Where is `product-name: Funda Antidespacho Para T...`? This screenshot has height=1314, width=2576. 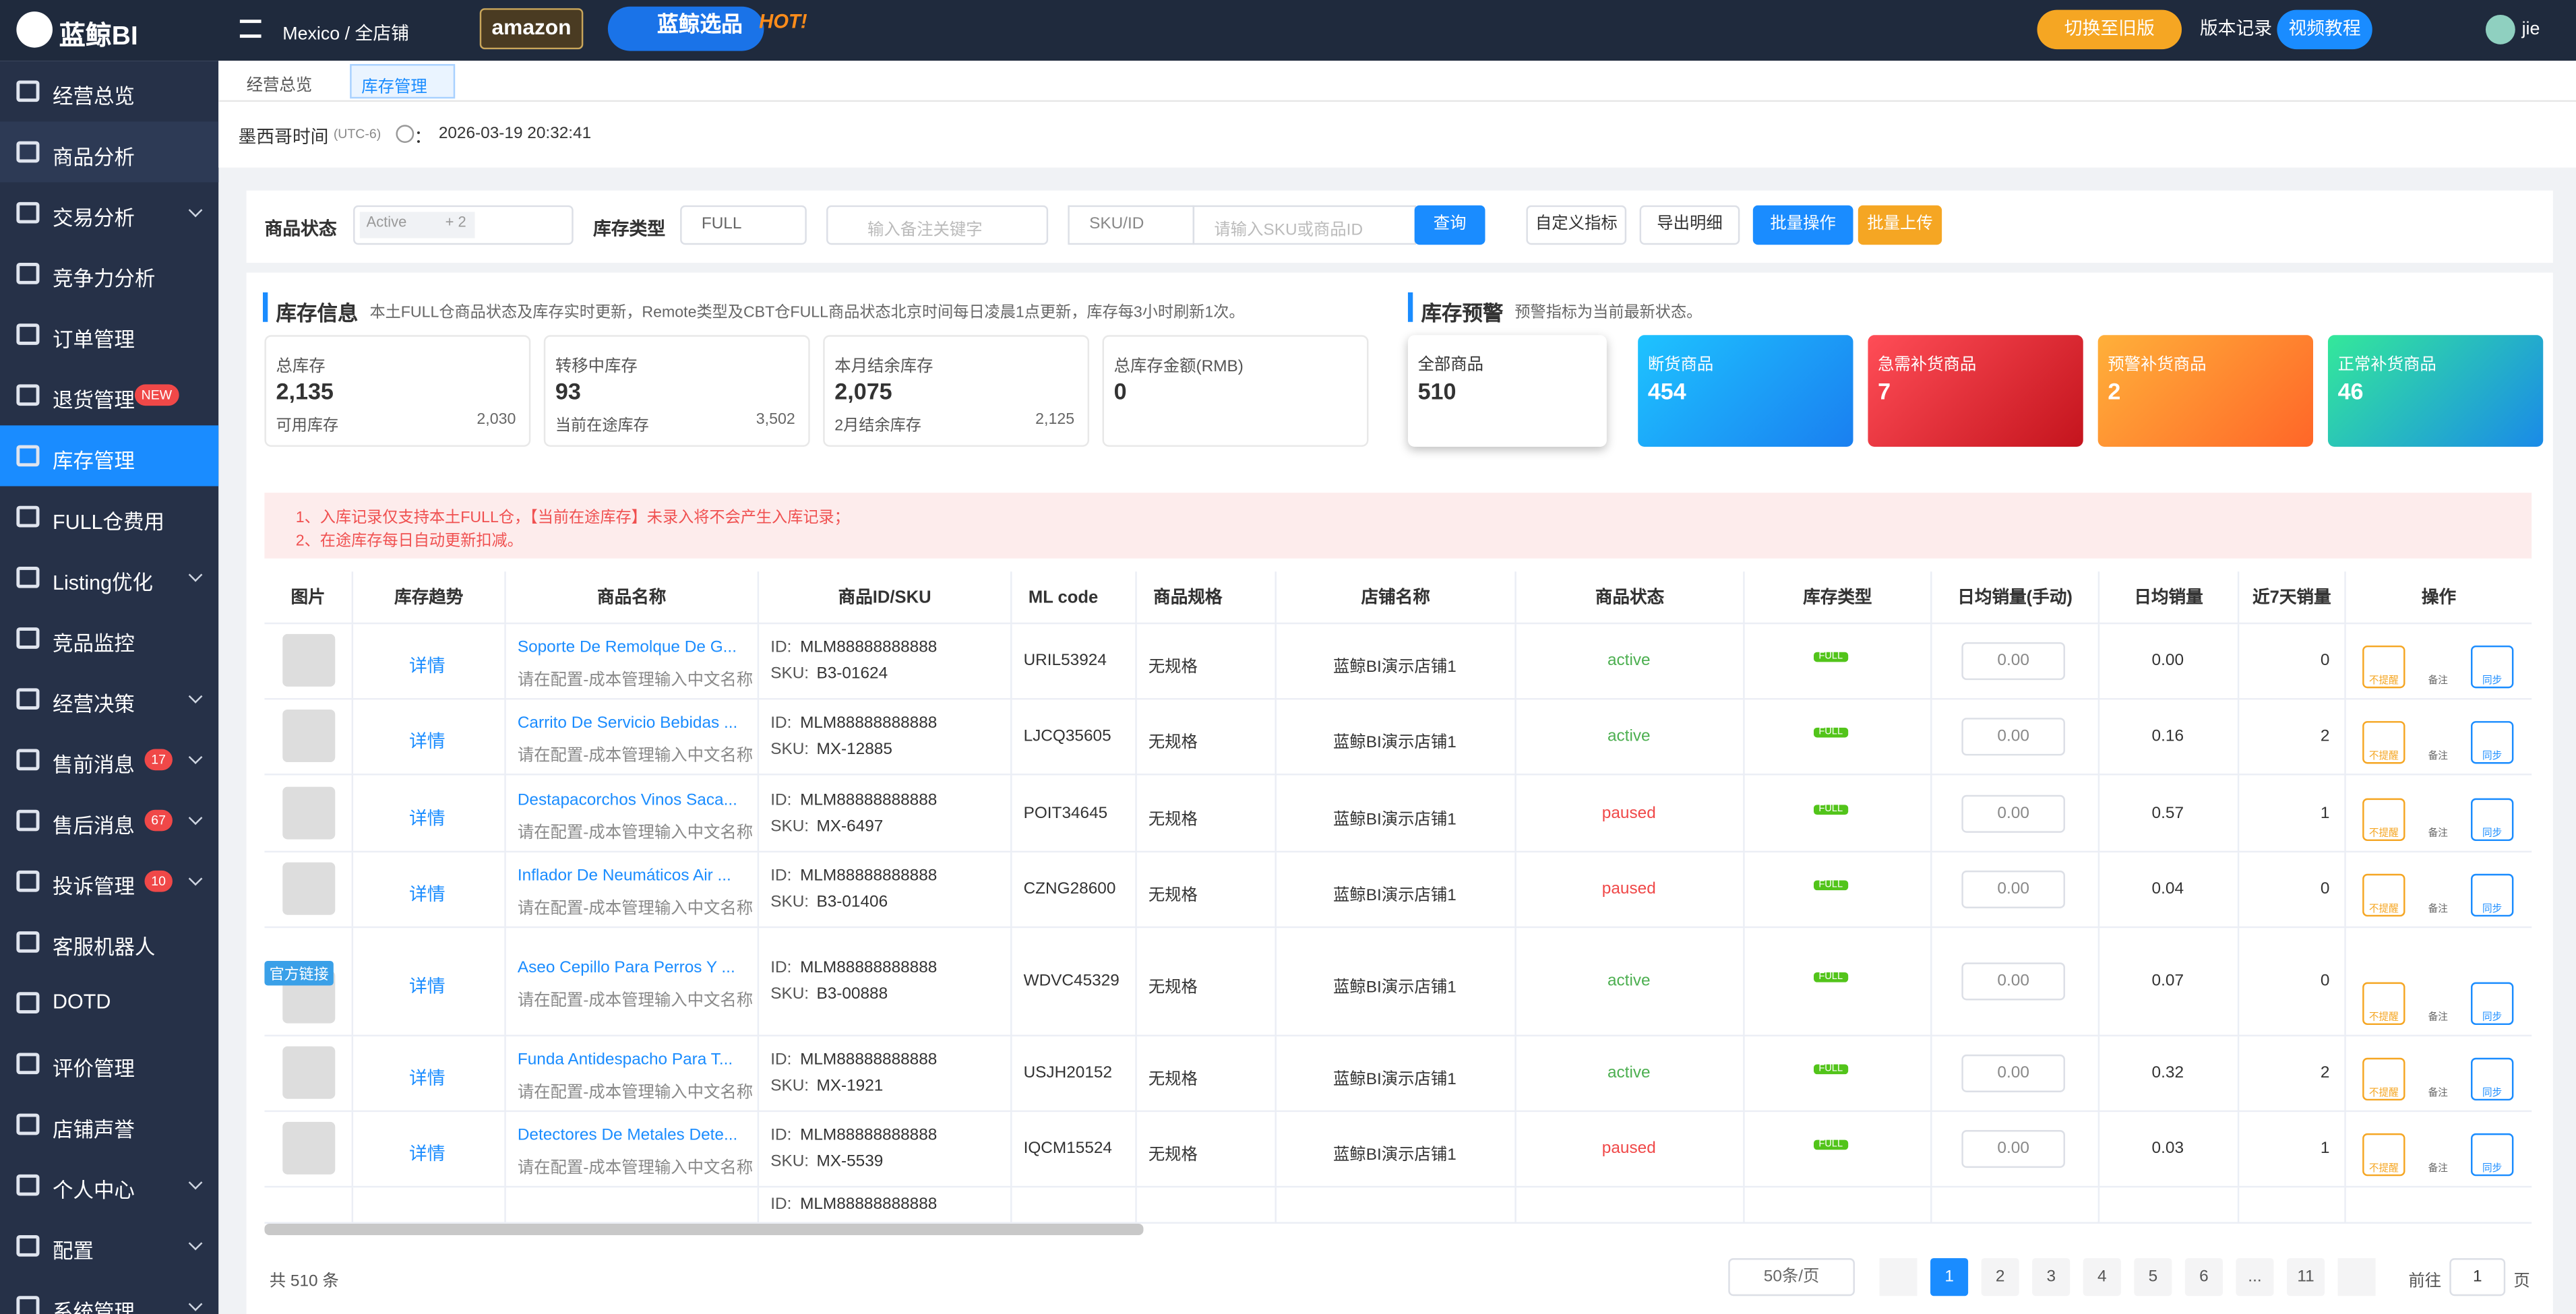
product-name: Funda Antidespacho Para T... is located at coordinates (625, 1060).